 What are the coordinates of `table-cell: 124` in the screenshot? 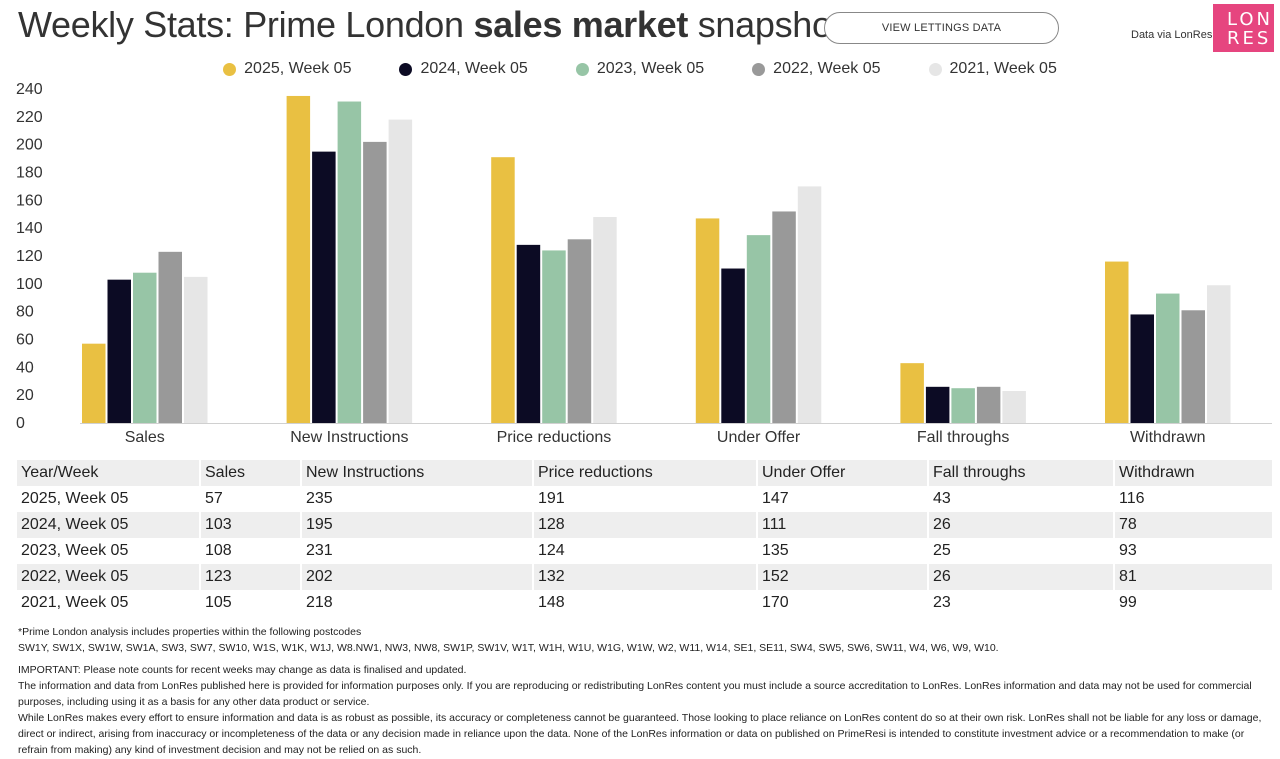 It's located at (645, 551).